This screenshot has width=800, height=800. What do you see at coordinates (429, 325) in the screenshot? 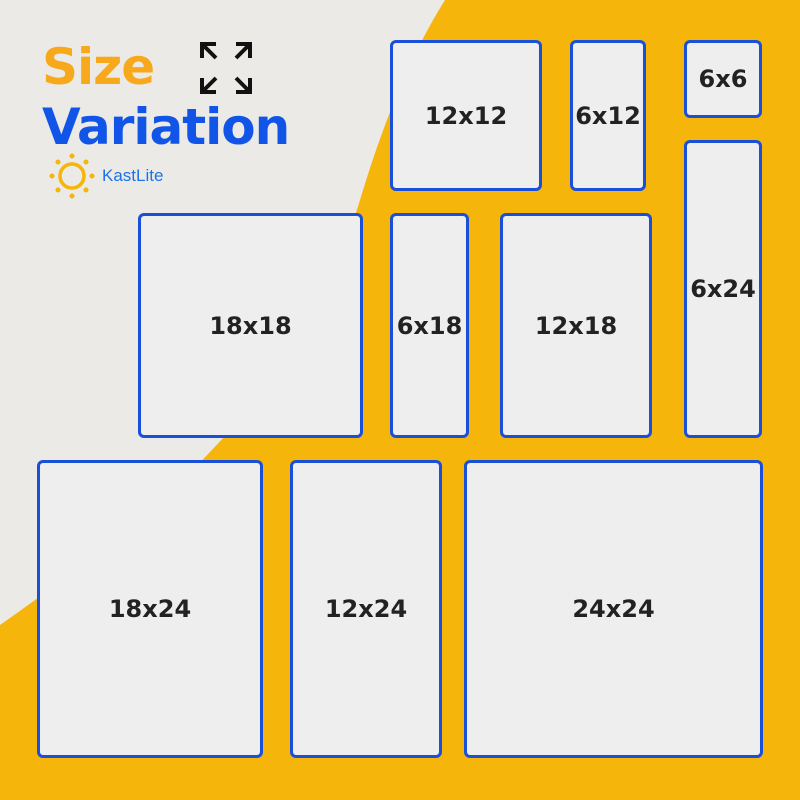
I see `panel-6x18: 6x18` at bounding box center [429, 325].